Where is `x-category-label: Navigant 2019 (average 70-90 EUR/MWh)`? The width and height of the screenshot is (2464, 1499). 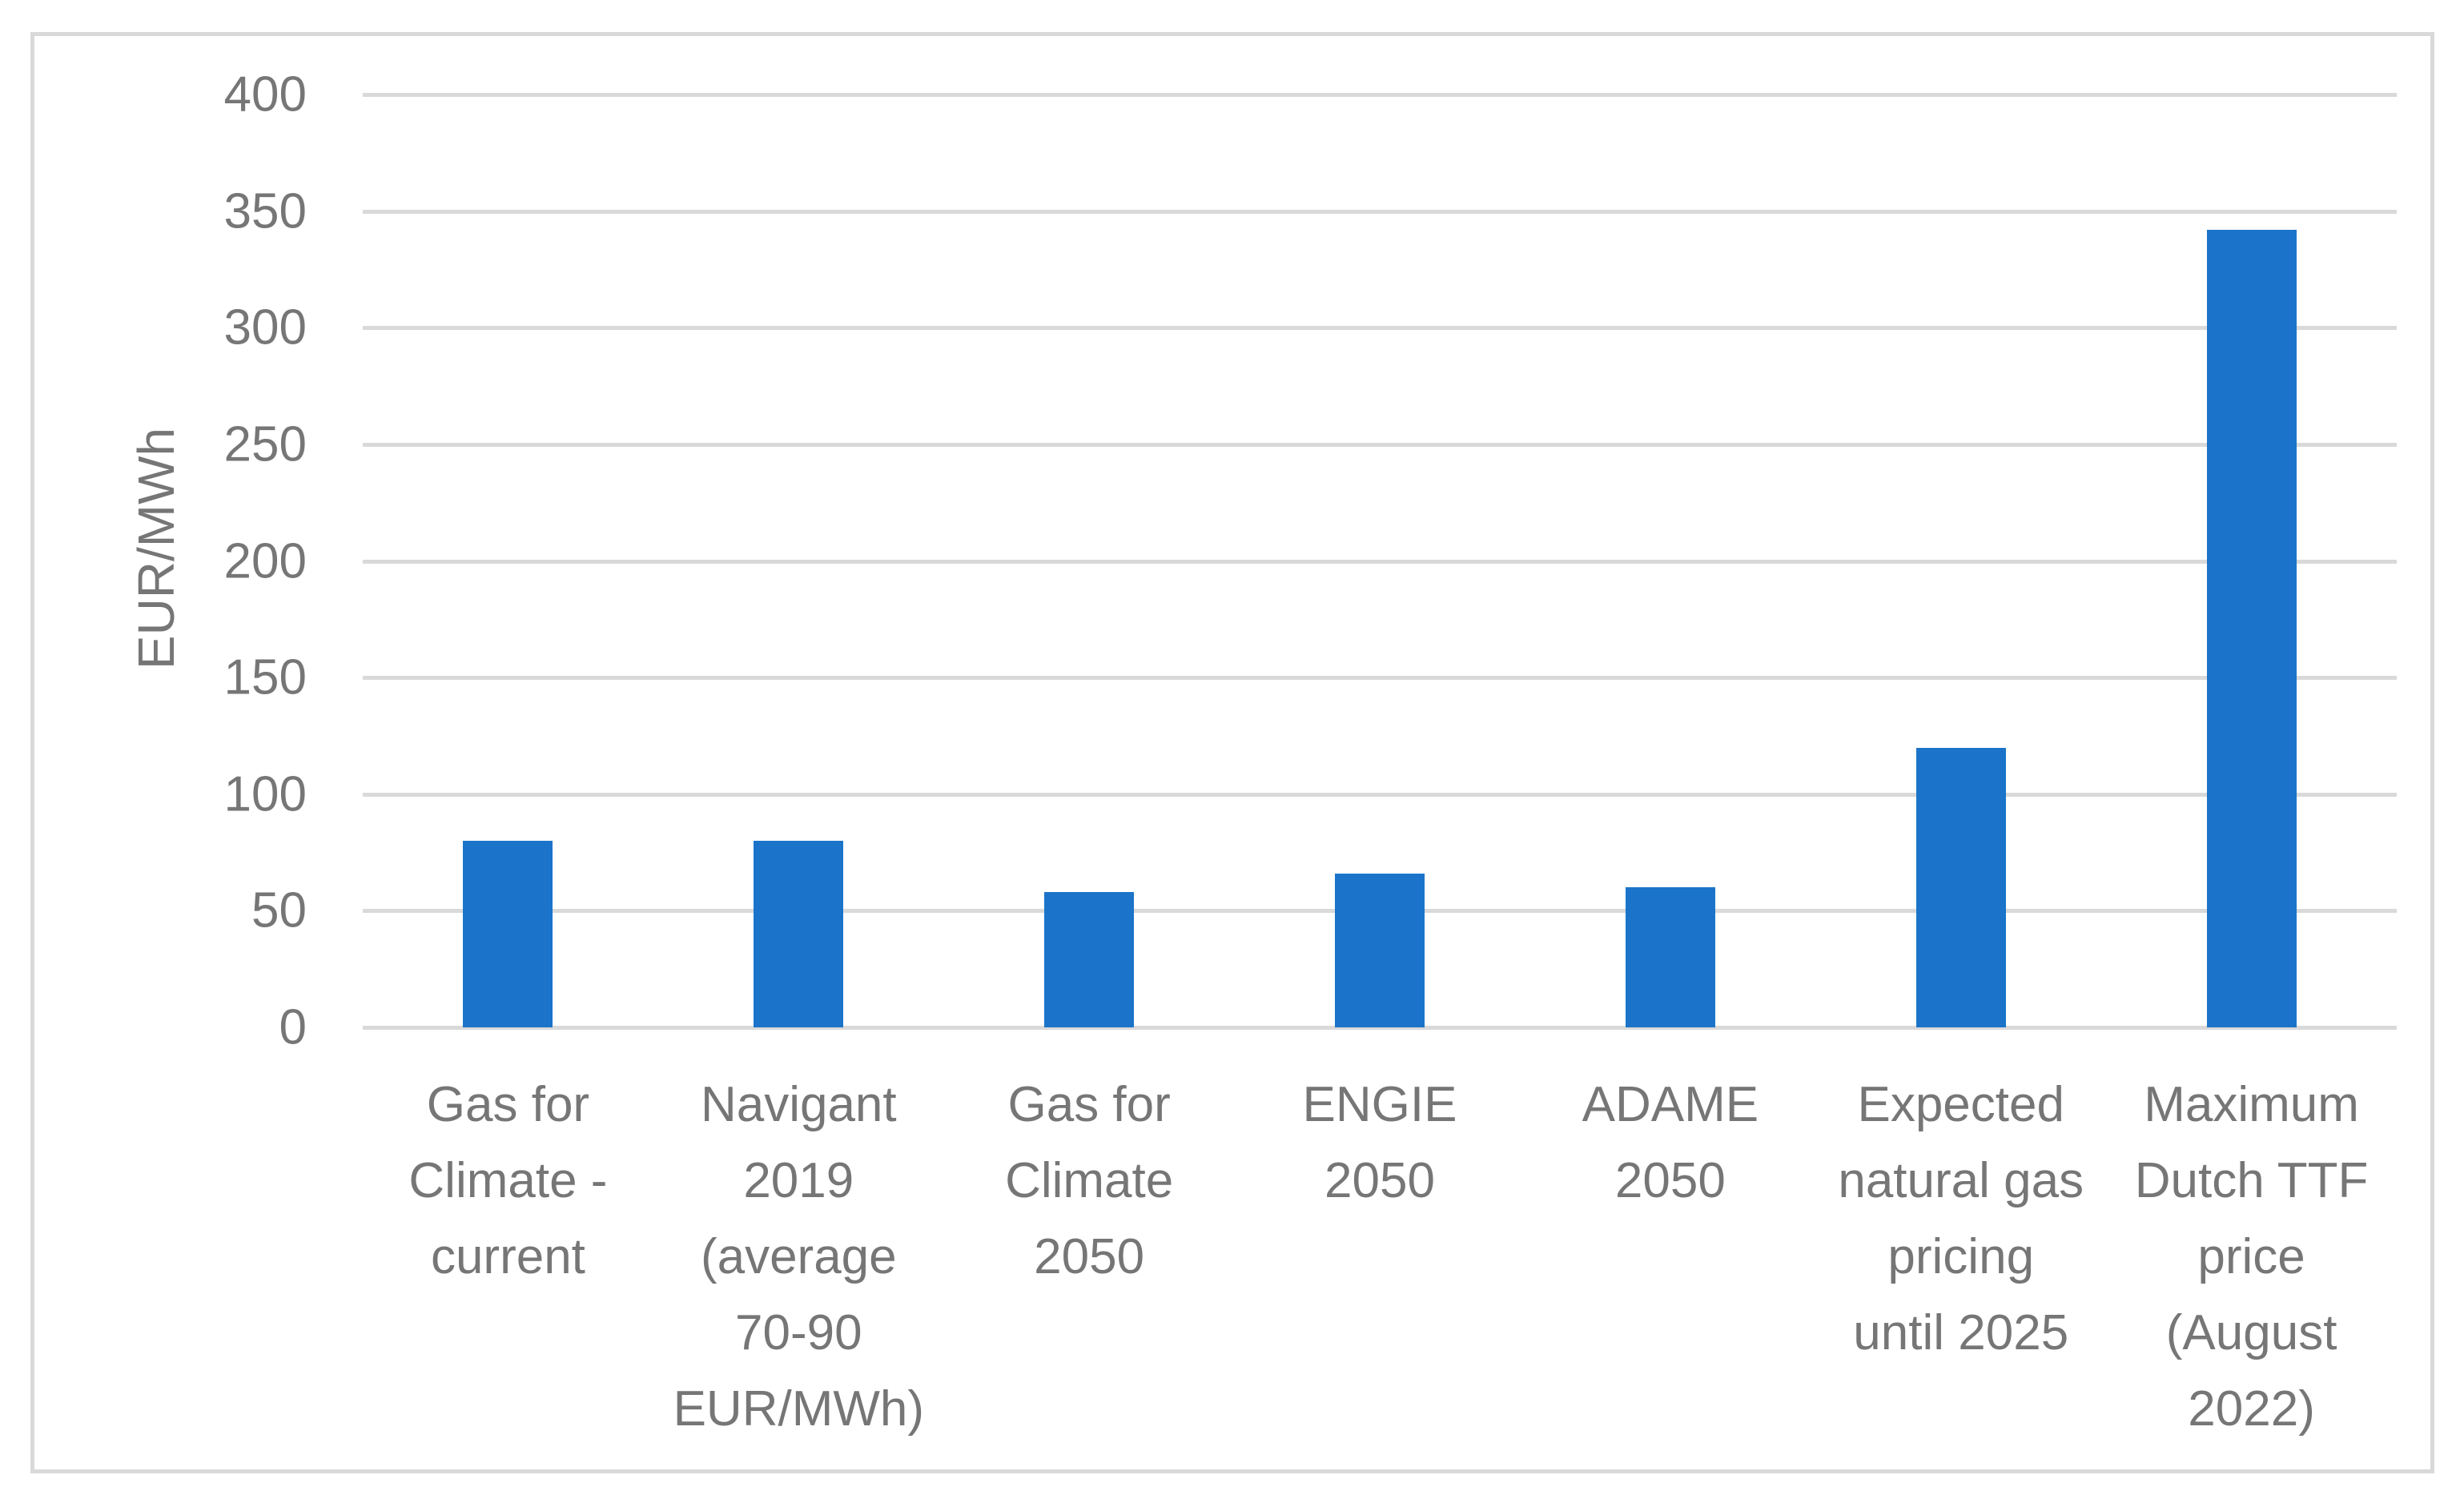
x-category-label: Navigant 2019 (average 70-90 EUR/MWh) is located at coordinates (798, 1257).